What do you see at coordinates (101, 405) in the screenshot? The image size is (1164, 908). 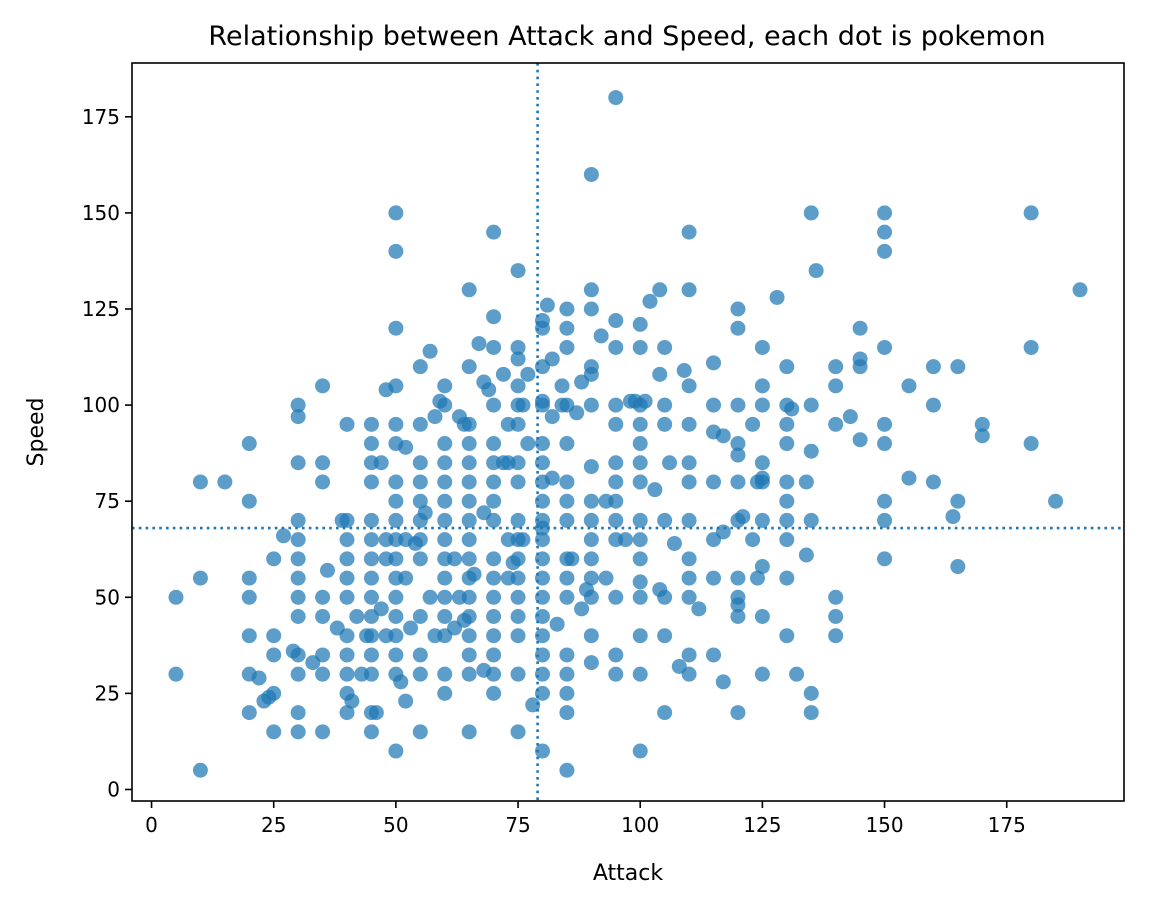 I see `y-tick-label: 100` at bounding box center [101, 405].